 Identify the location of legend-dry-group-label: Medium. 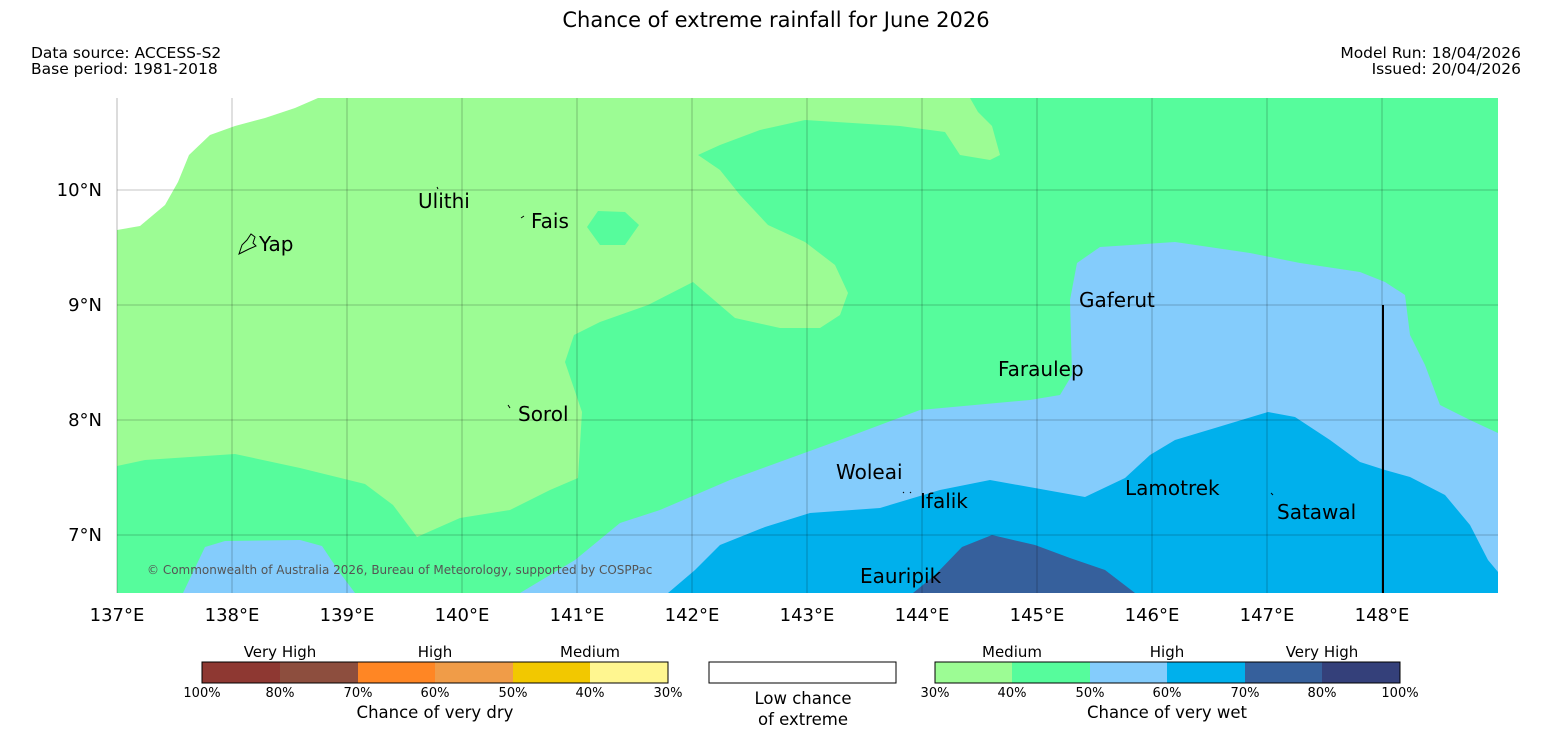
(590, 652).